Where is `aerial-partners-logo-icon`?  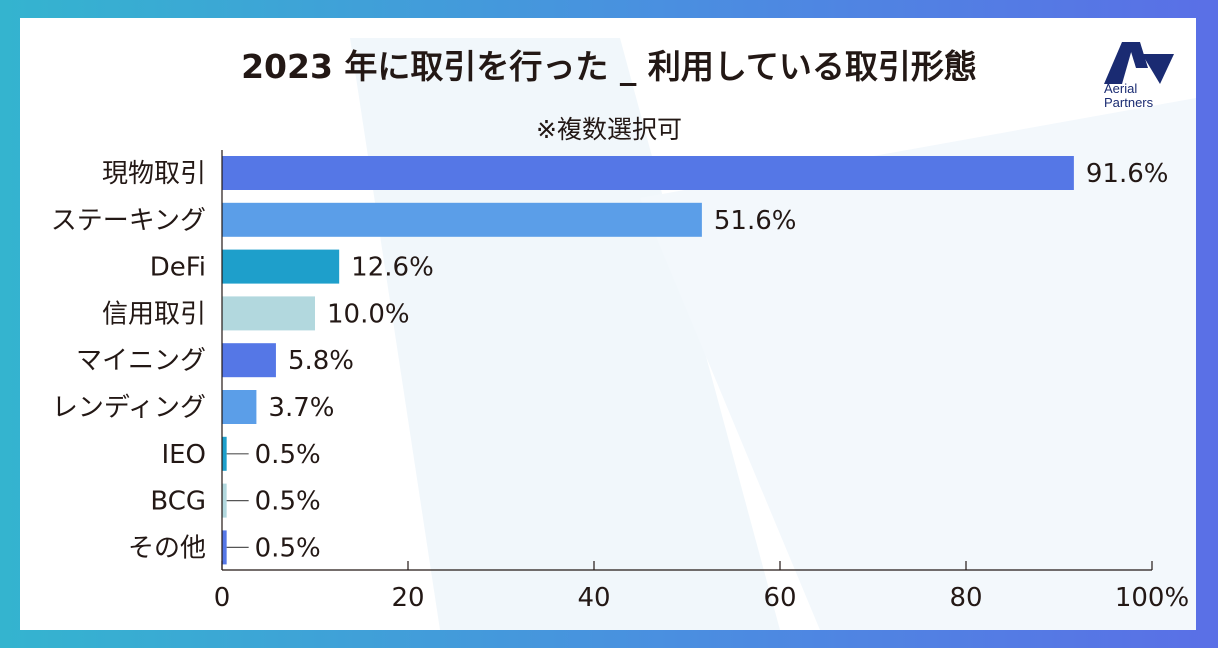
aerial-partners-logo-icon is located at coordinates (1139, 63).